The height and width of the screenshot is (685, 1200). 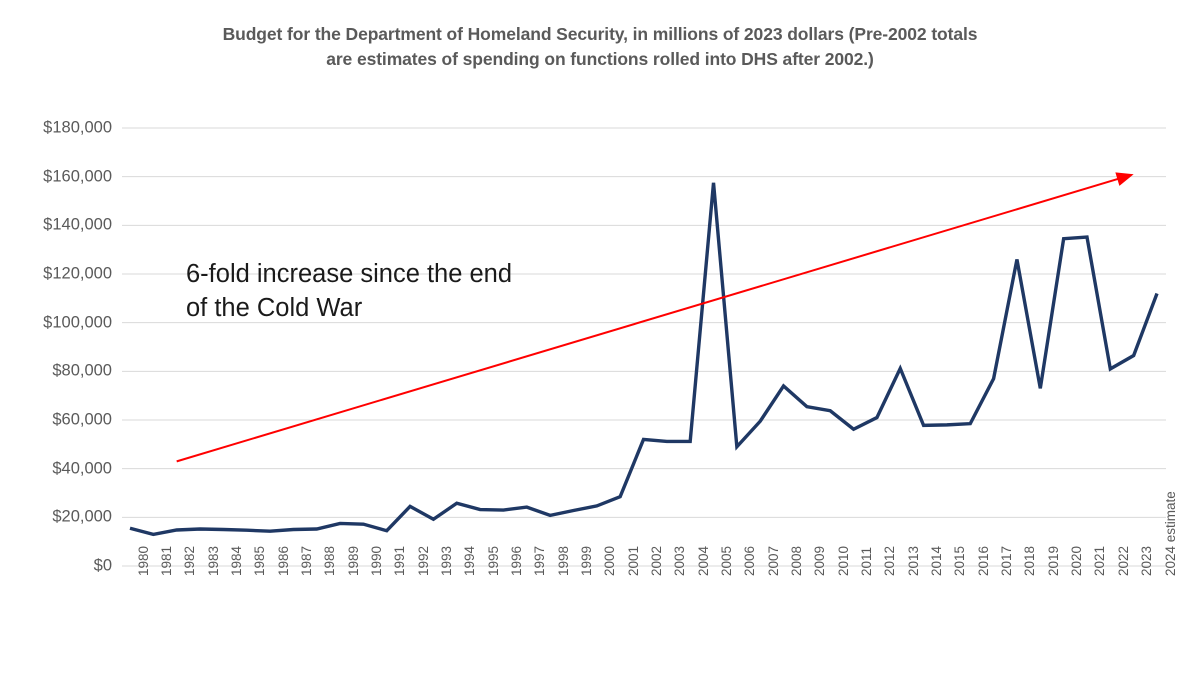 What do you see at coordinates (493, 560) in the screenshot?
I see `x-axis-tick-label: 1995` at bounding box center [493, 560].